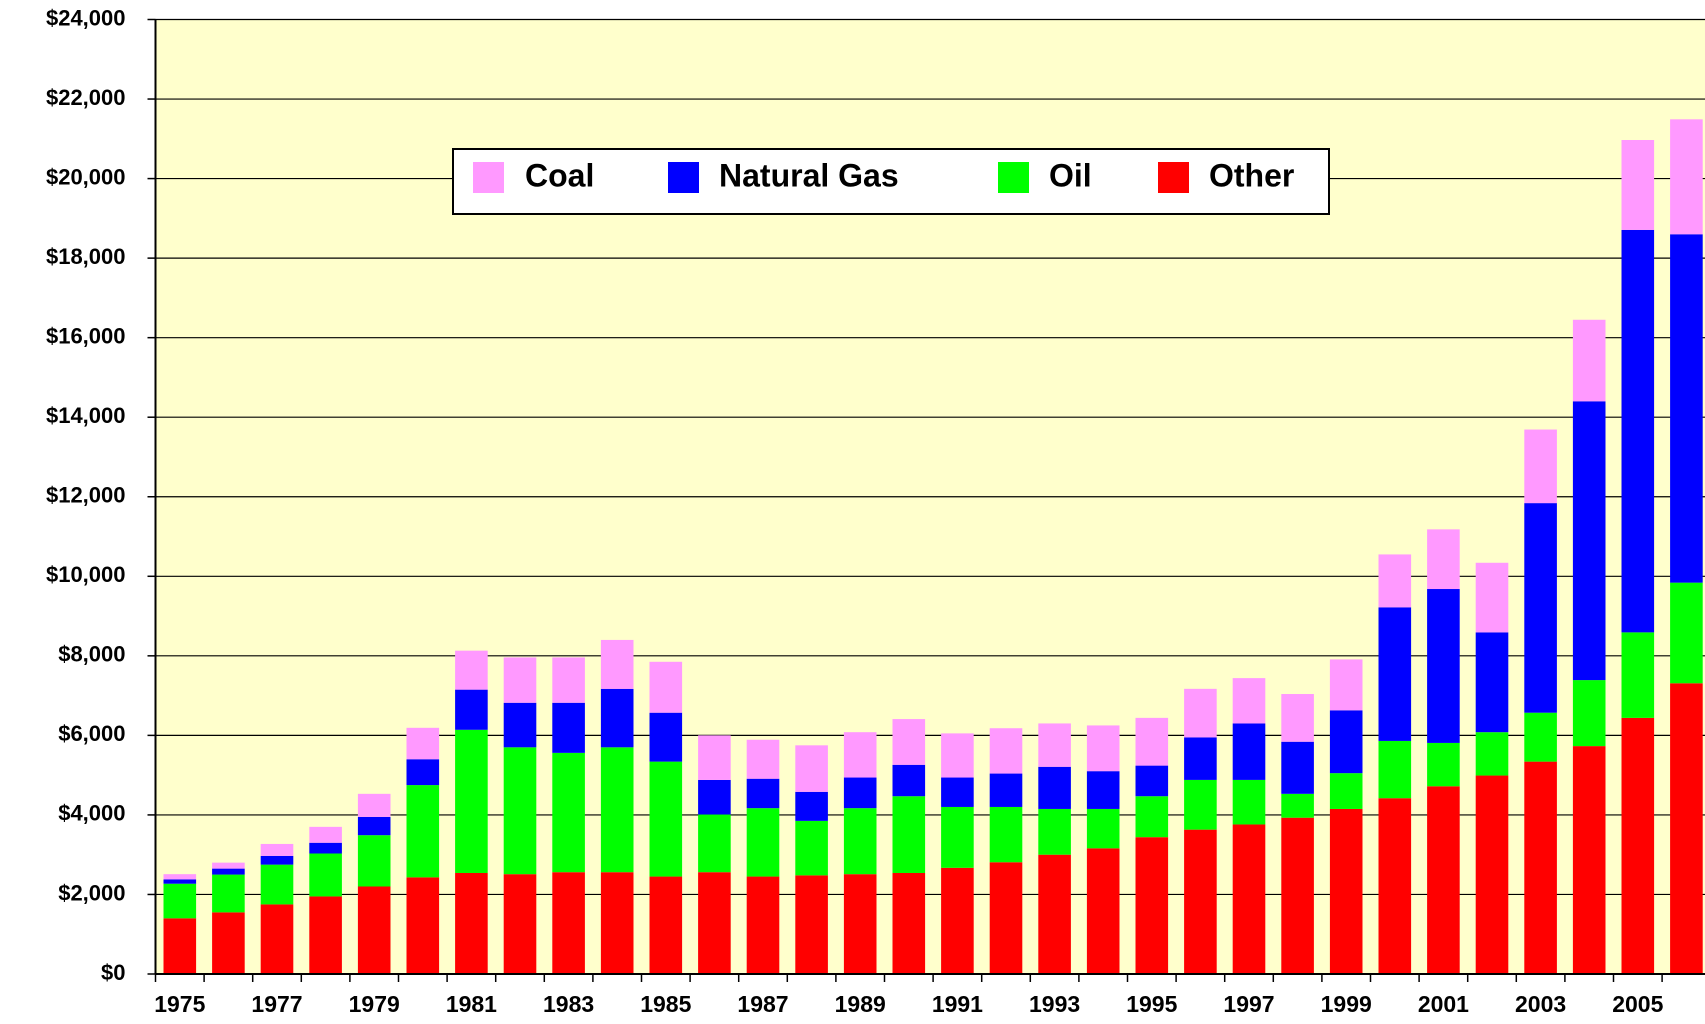  What do you see at coordinates (471, 1004) in the screenshot?
I see `x-tick-label: 1981` at bounding box center [471, 1004].